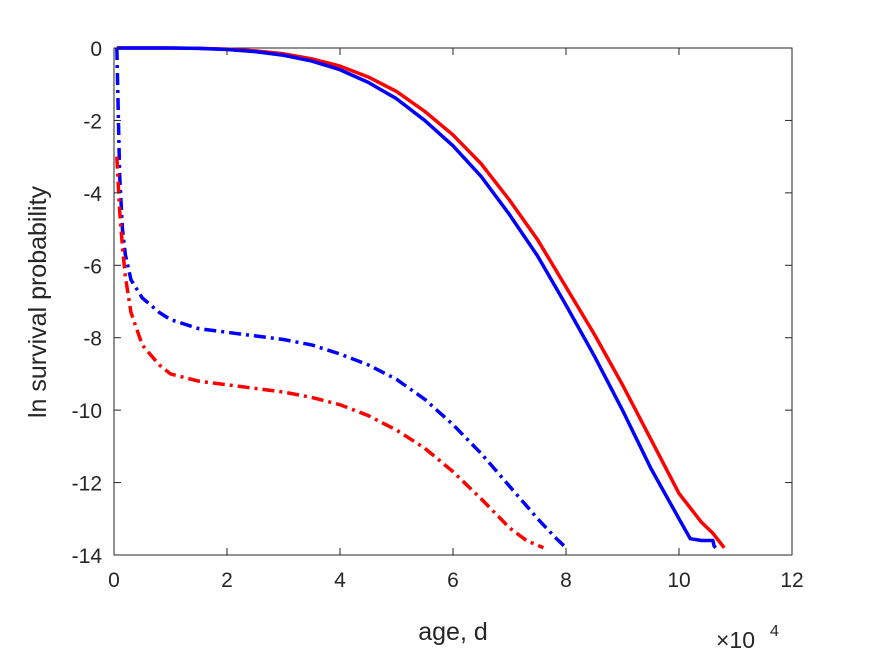 The height and width of the screenshot is (656, 875). What do you see at coordinates (92, 266) in the screenshot?
I see `y-tick-label: -6` at bounding box center [92, 266].